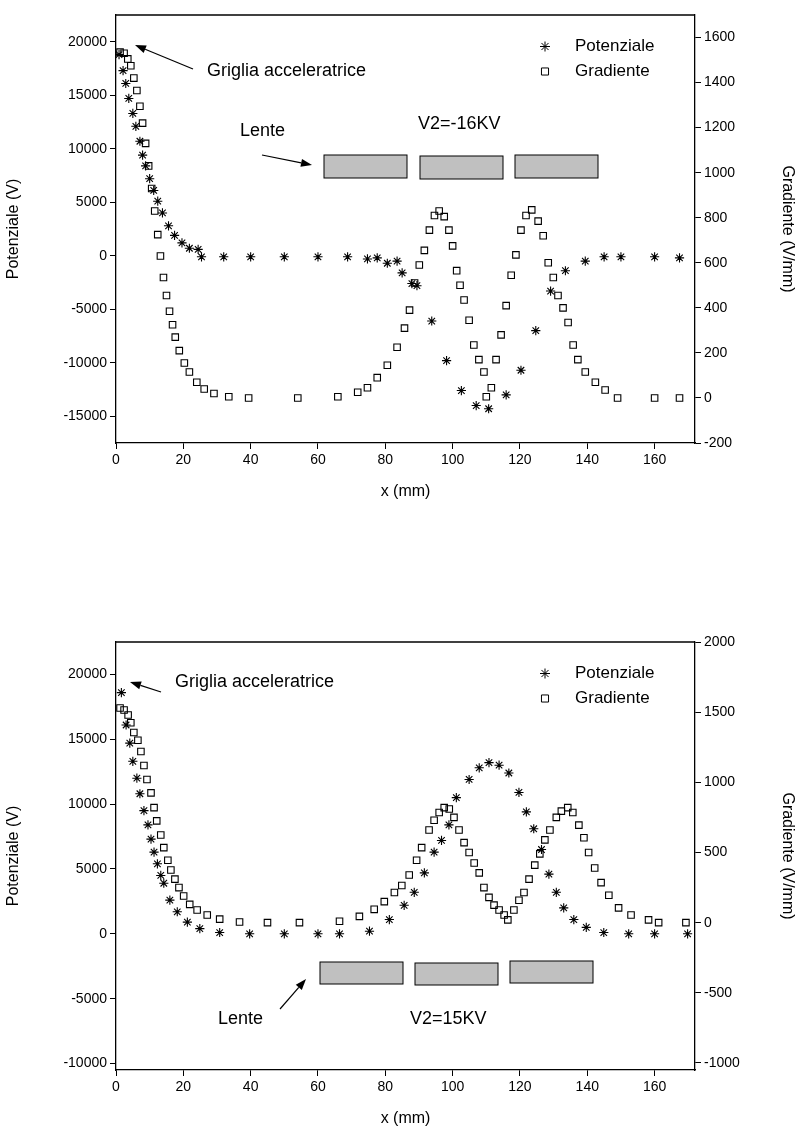 The height and width of the screenshot is (1148, 801). Describe the element at coordinates (88, 40) in the screenshot. I see `y-tick-label: 20000` at that location.